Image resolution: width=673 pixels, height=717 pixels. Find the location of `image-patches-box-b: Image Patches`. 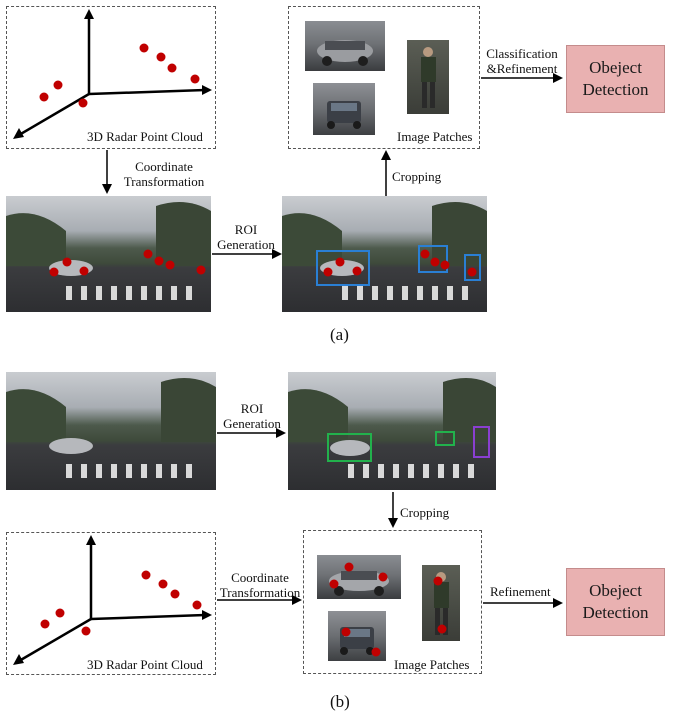

image-patches-box-b: Image Patches is located at coordinates (392, 602).